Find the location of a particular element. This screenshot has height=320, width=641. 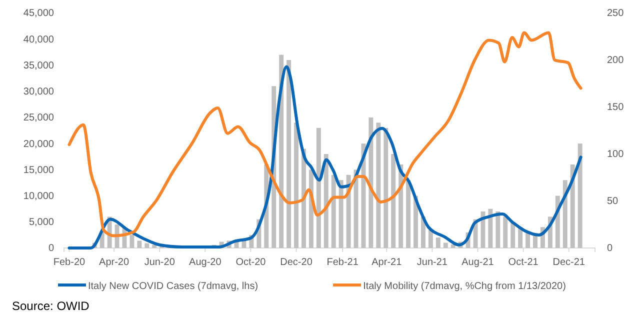

source-note: Source: OWID is located at coordinates (51, 306).